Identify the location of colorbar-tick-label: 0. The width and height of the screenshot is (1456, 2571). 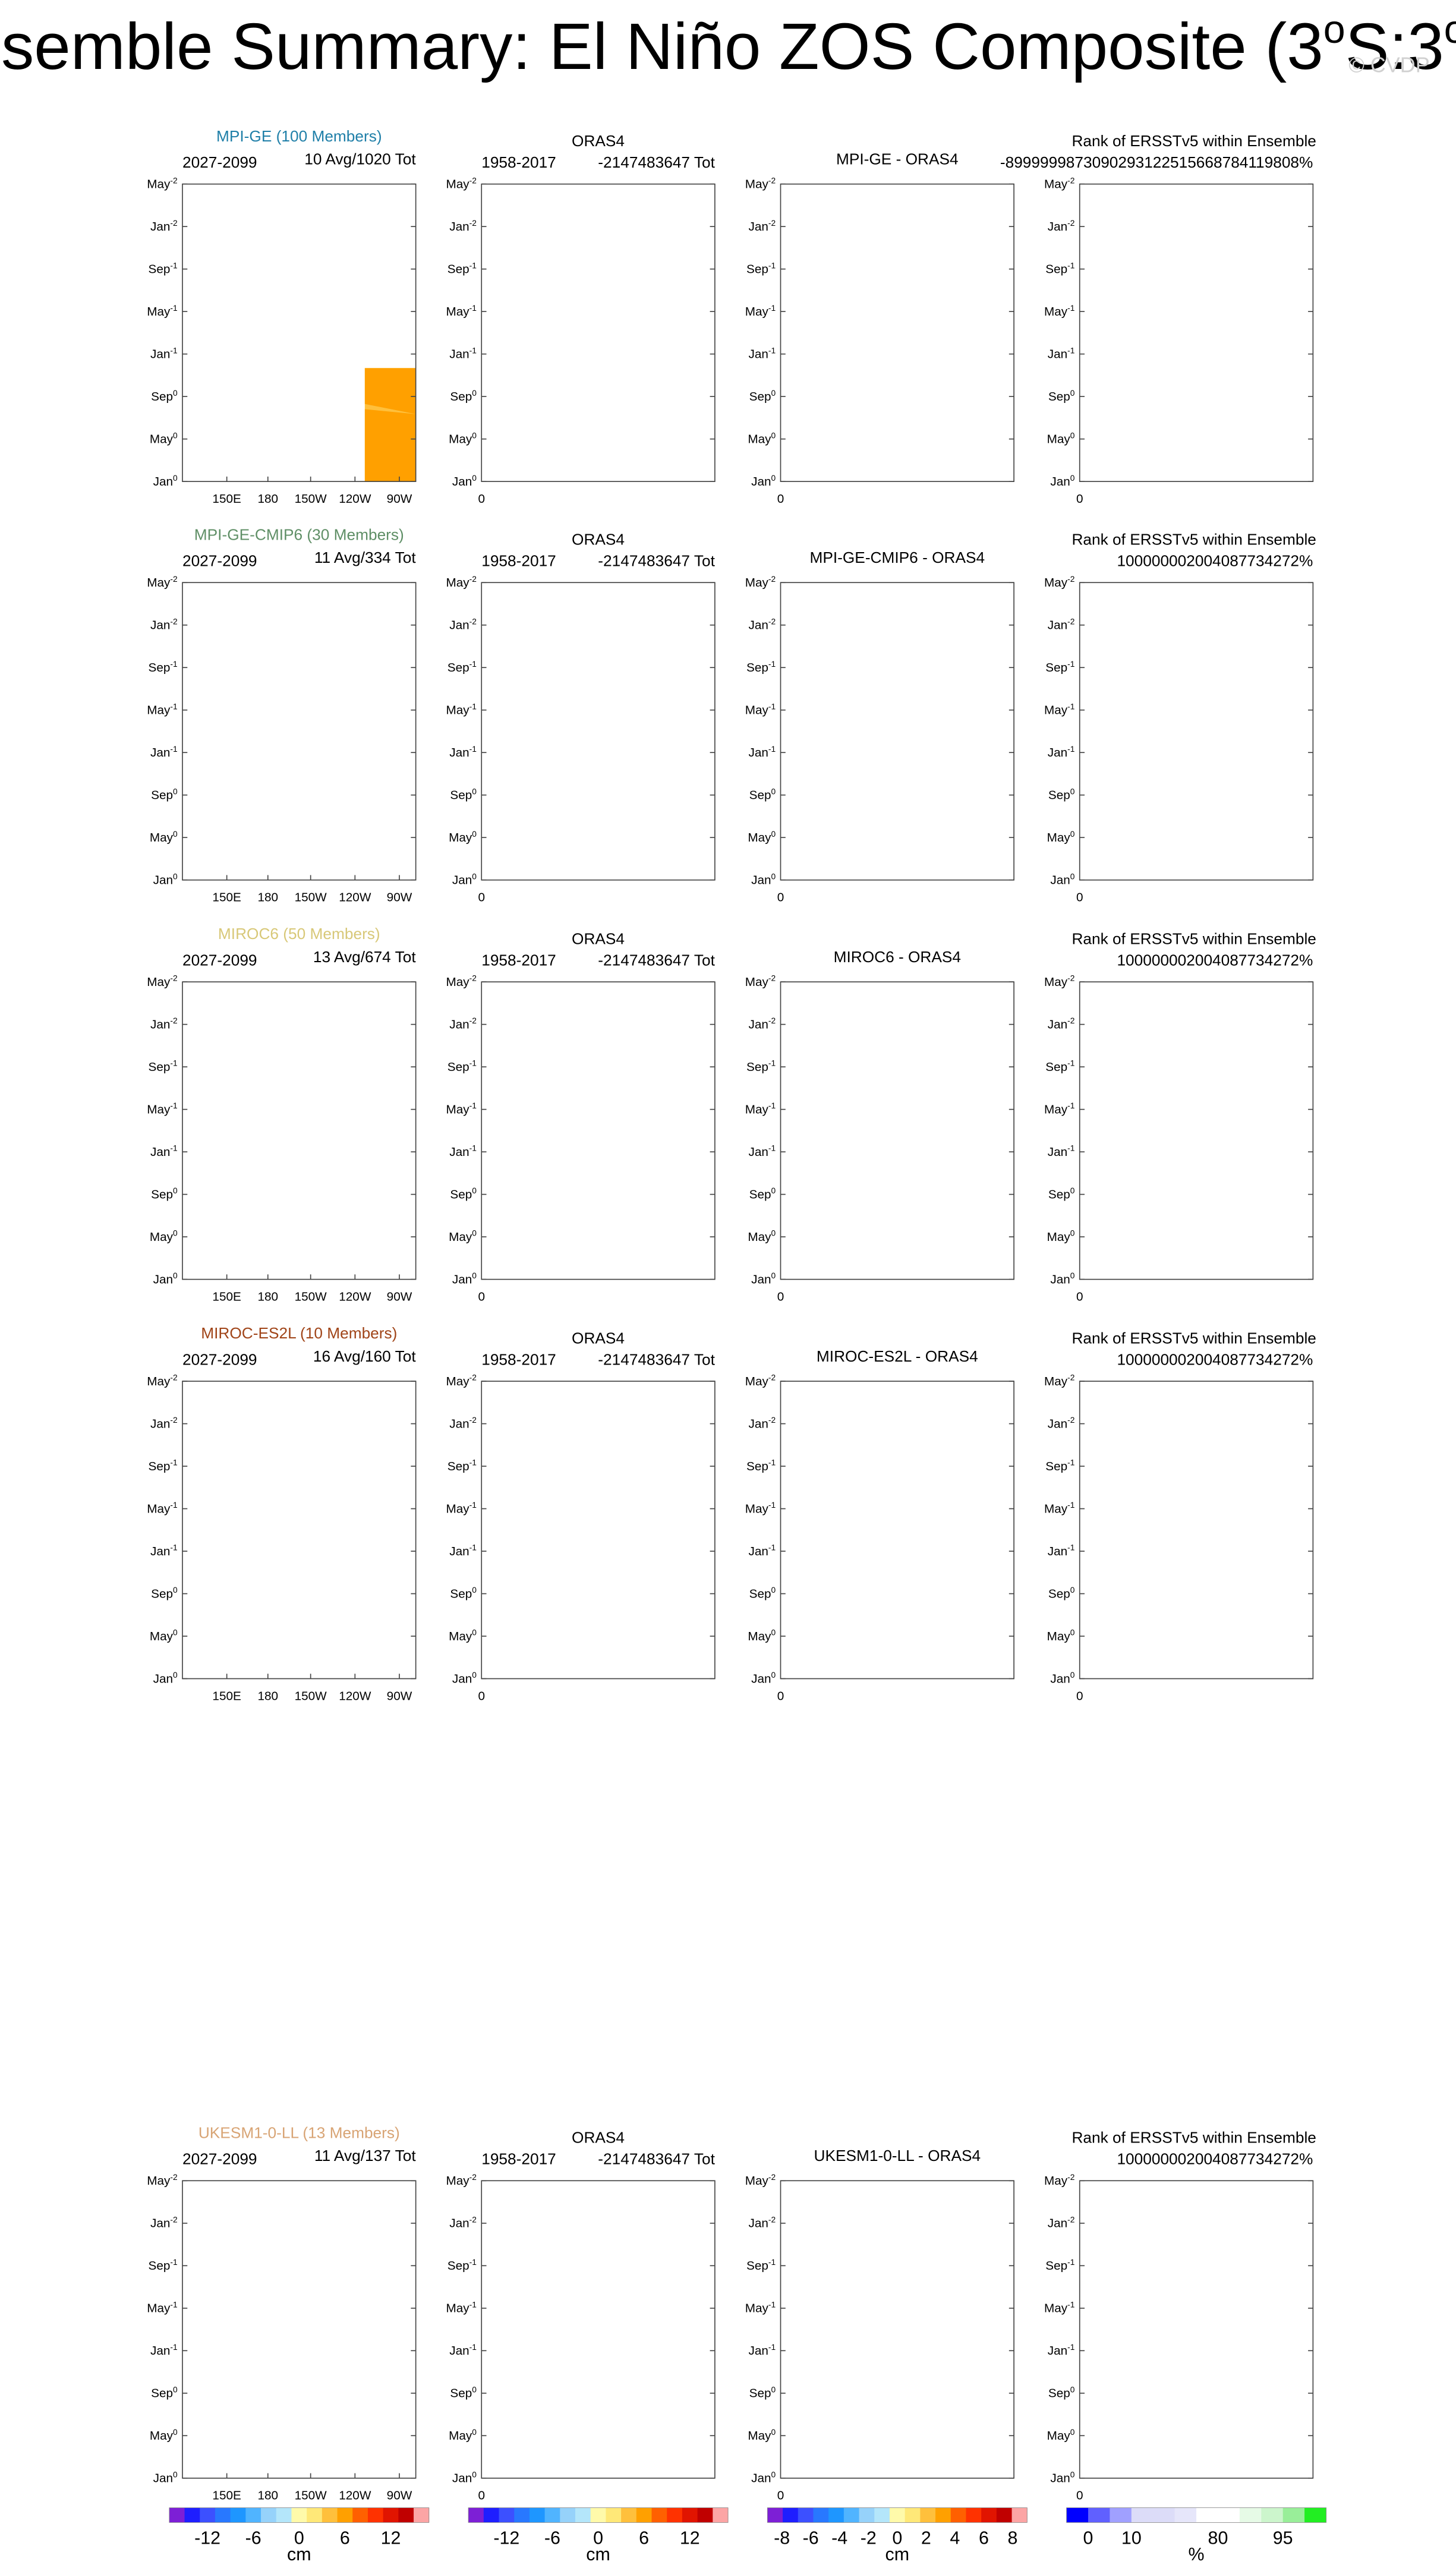
(897, 2538).